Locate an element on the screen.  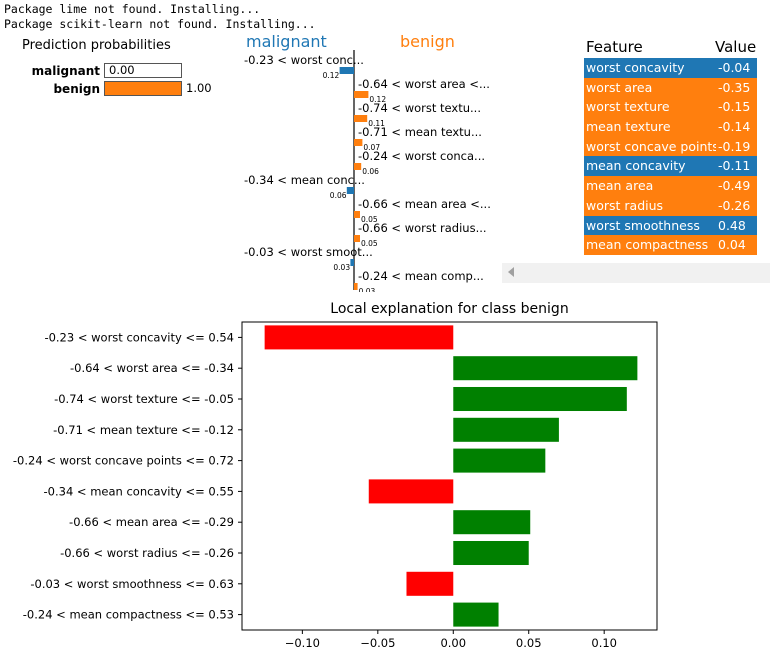
feature-value: 0.48 is located at coordinates (732, 225).